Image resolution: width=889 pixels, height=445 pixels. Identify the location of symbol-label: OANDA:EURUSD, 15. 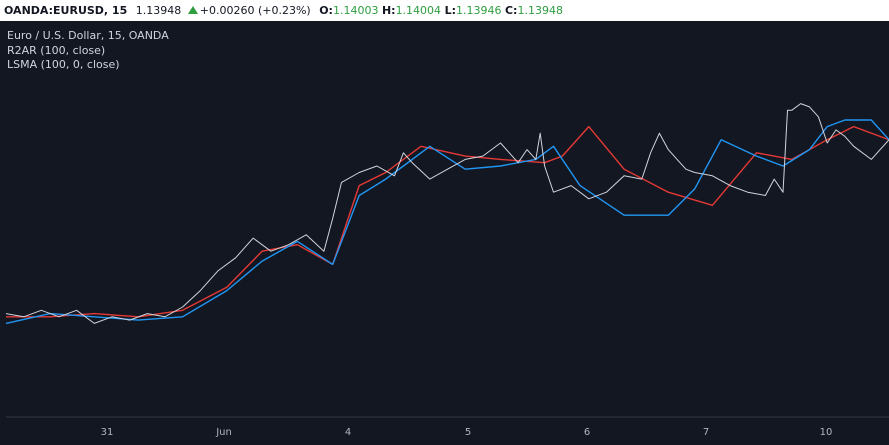
(66, 10).